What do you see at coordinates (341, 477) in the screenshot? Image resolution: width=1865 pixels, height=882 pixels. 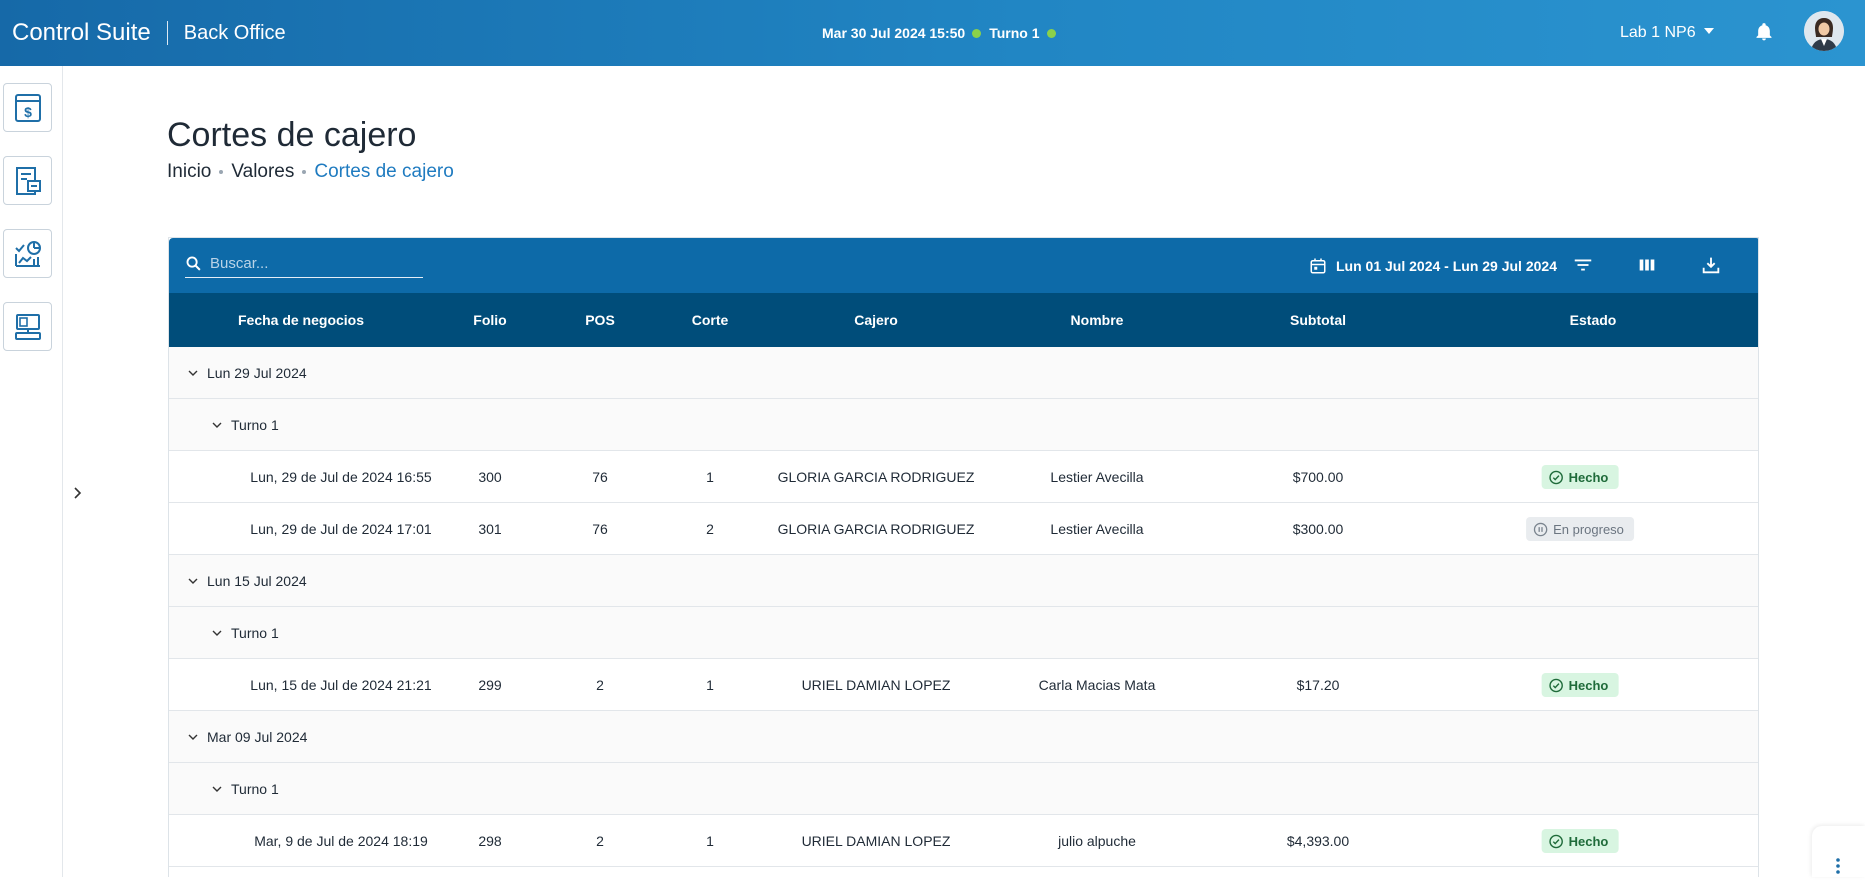 I see `cell-fecha: Lun, 29 de Jul de 2024 16:55` at bounding box center [341, 477].